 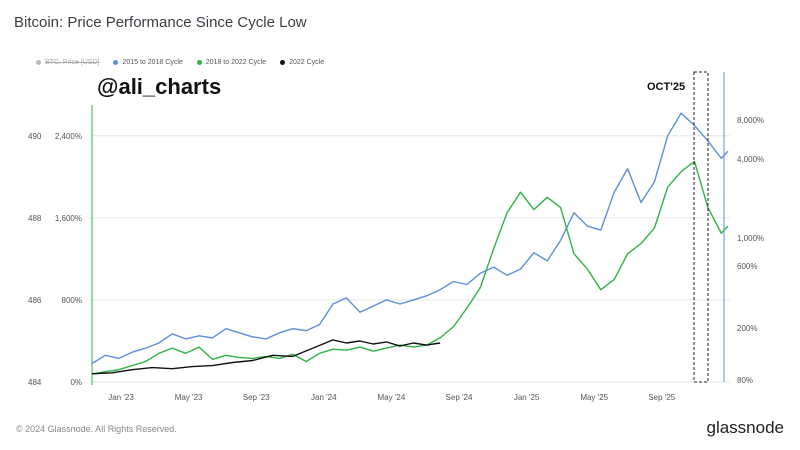 I want to click on copyright-footer: © 2024 Glassnode. All Rights Reserved., so click(x=96, y=429).